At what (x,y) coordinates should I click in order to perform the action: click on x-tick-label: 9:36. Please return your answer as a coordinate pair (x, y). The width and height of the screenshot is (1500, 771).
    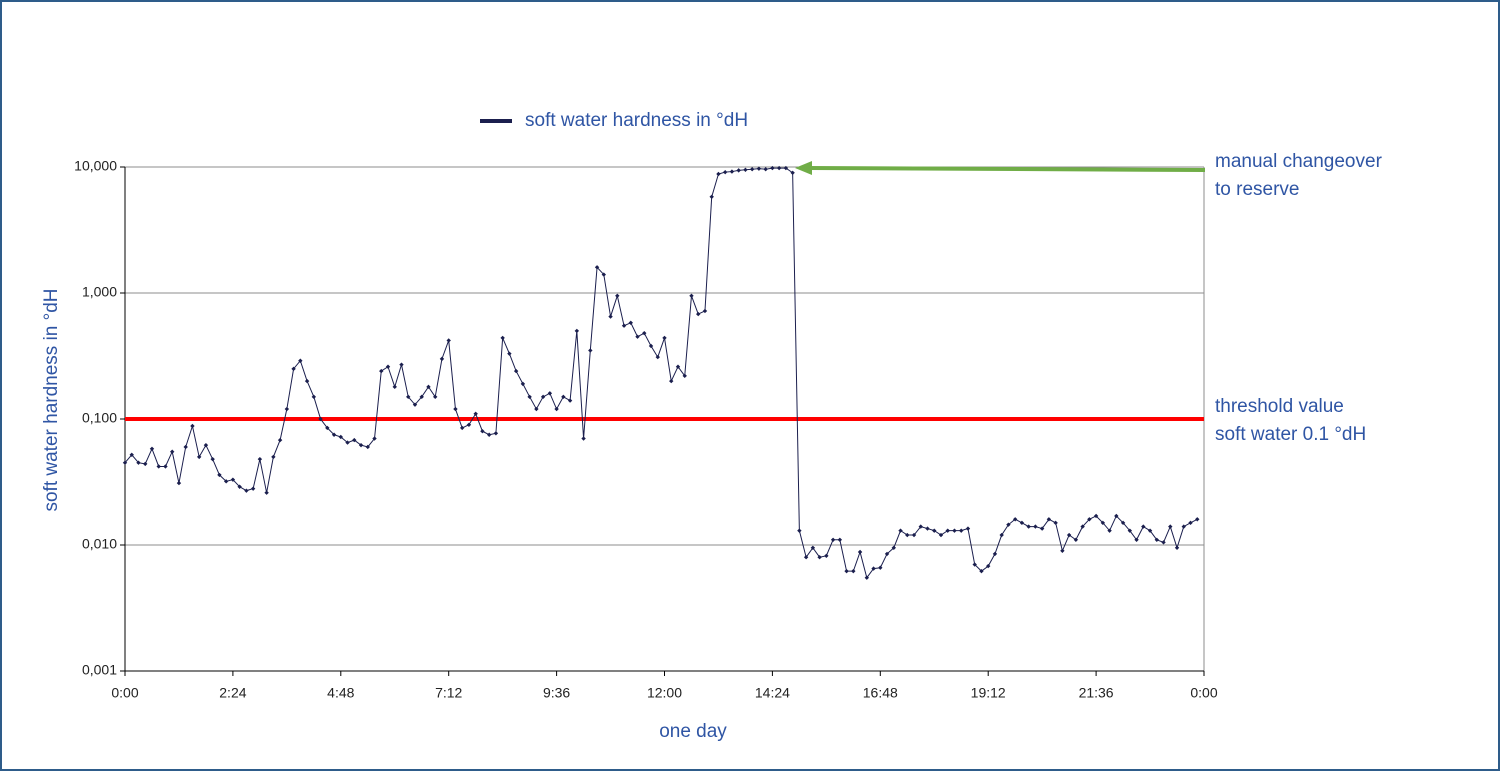
    Looking at the image, I should click on (556, 693).